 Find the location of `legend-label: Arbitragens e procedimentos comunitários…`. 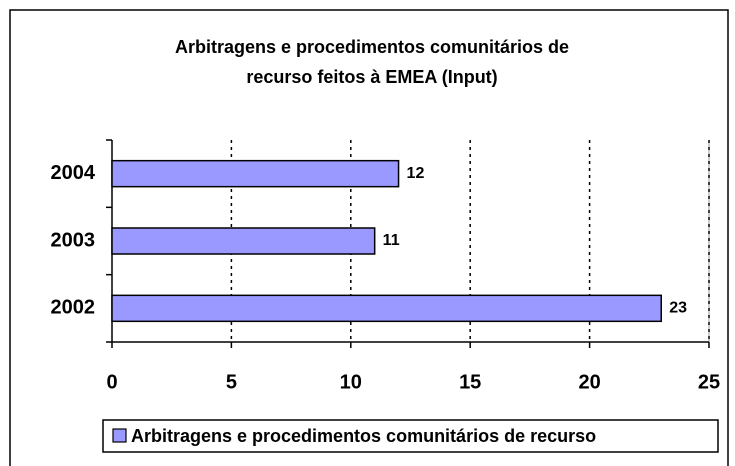

legend-label: Arbitragens e procedimentos comunitários… is located at coordinates (363, 436).